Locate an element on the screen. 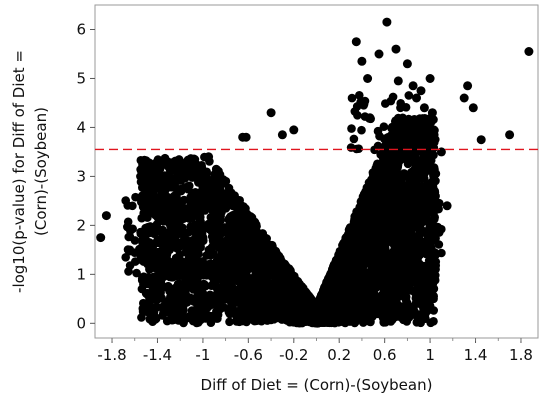 This screenshot has height=404, width=550. y-axis-title-line: -log10(p-value) for Diff of Diet = is located at coordinates (19, 171).